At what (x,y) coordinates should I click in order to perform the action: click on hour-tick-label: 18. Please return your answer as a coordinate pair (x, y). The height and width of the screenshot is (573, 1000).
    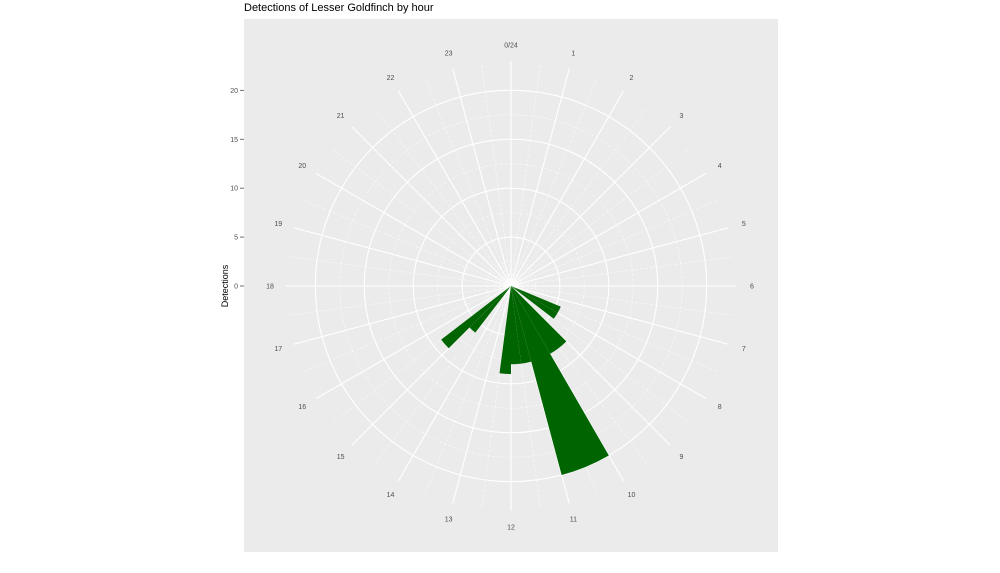
    Looking at the image, I should click on (270, 287).